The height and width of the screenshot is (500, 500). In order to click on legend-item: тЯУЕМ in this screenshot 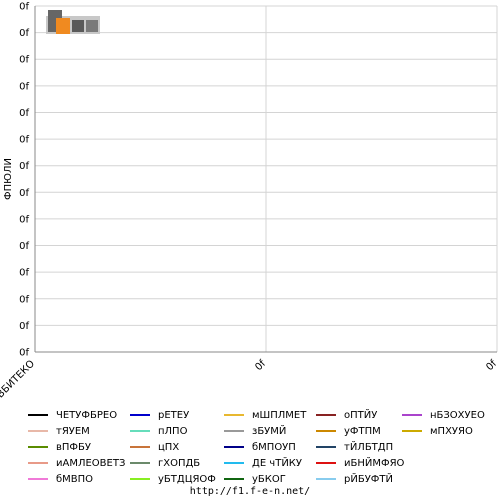, I will do `click(59, 431)`.